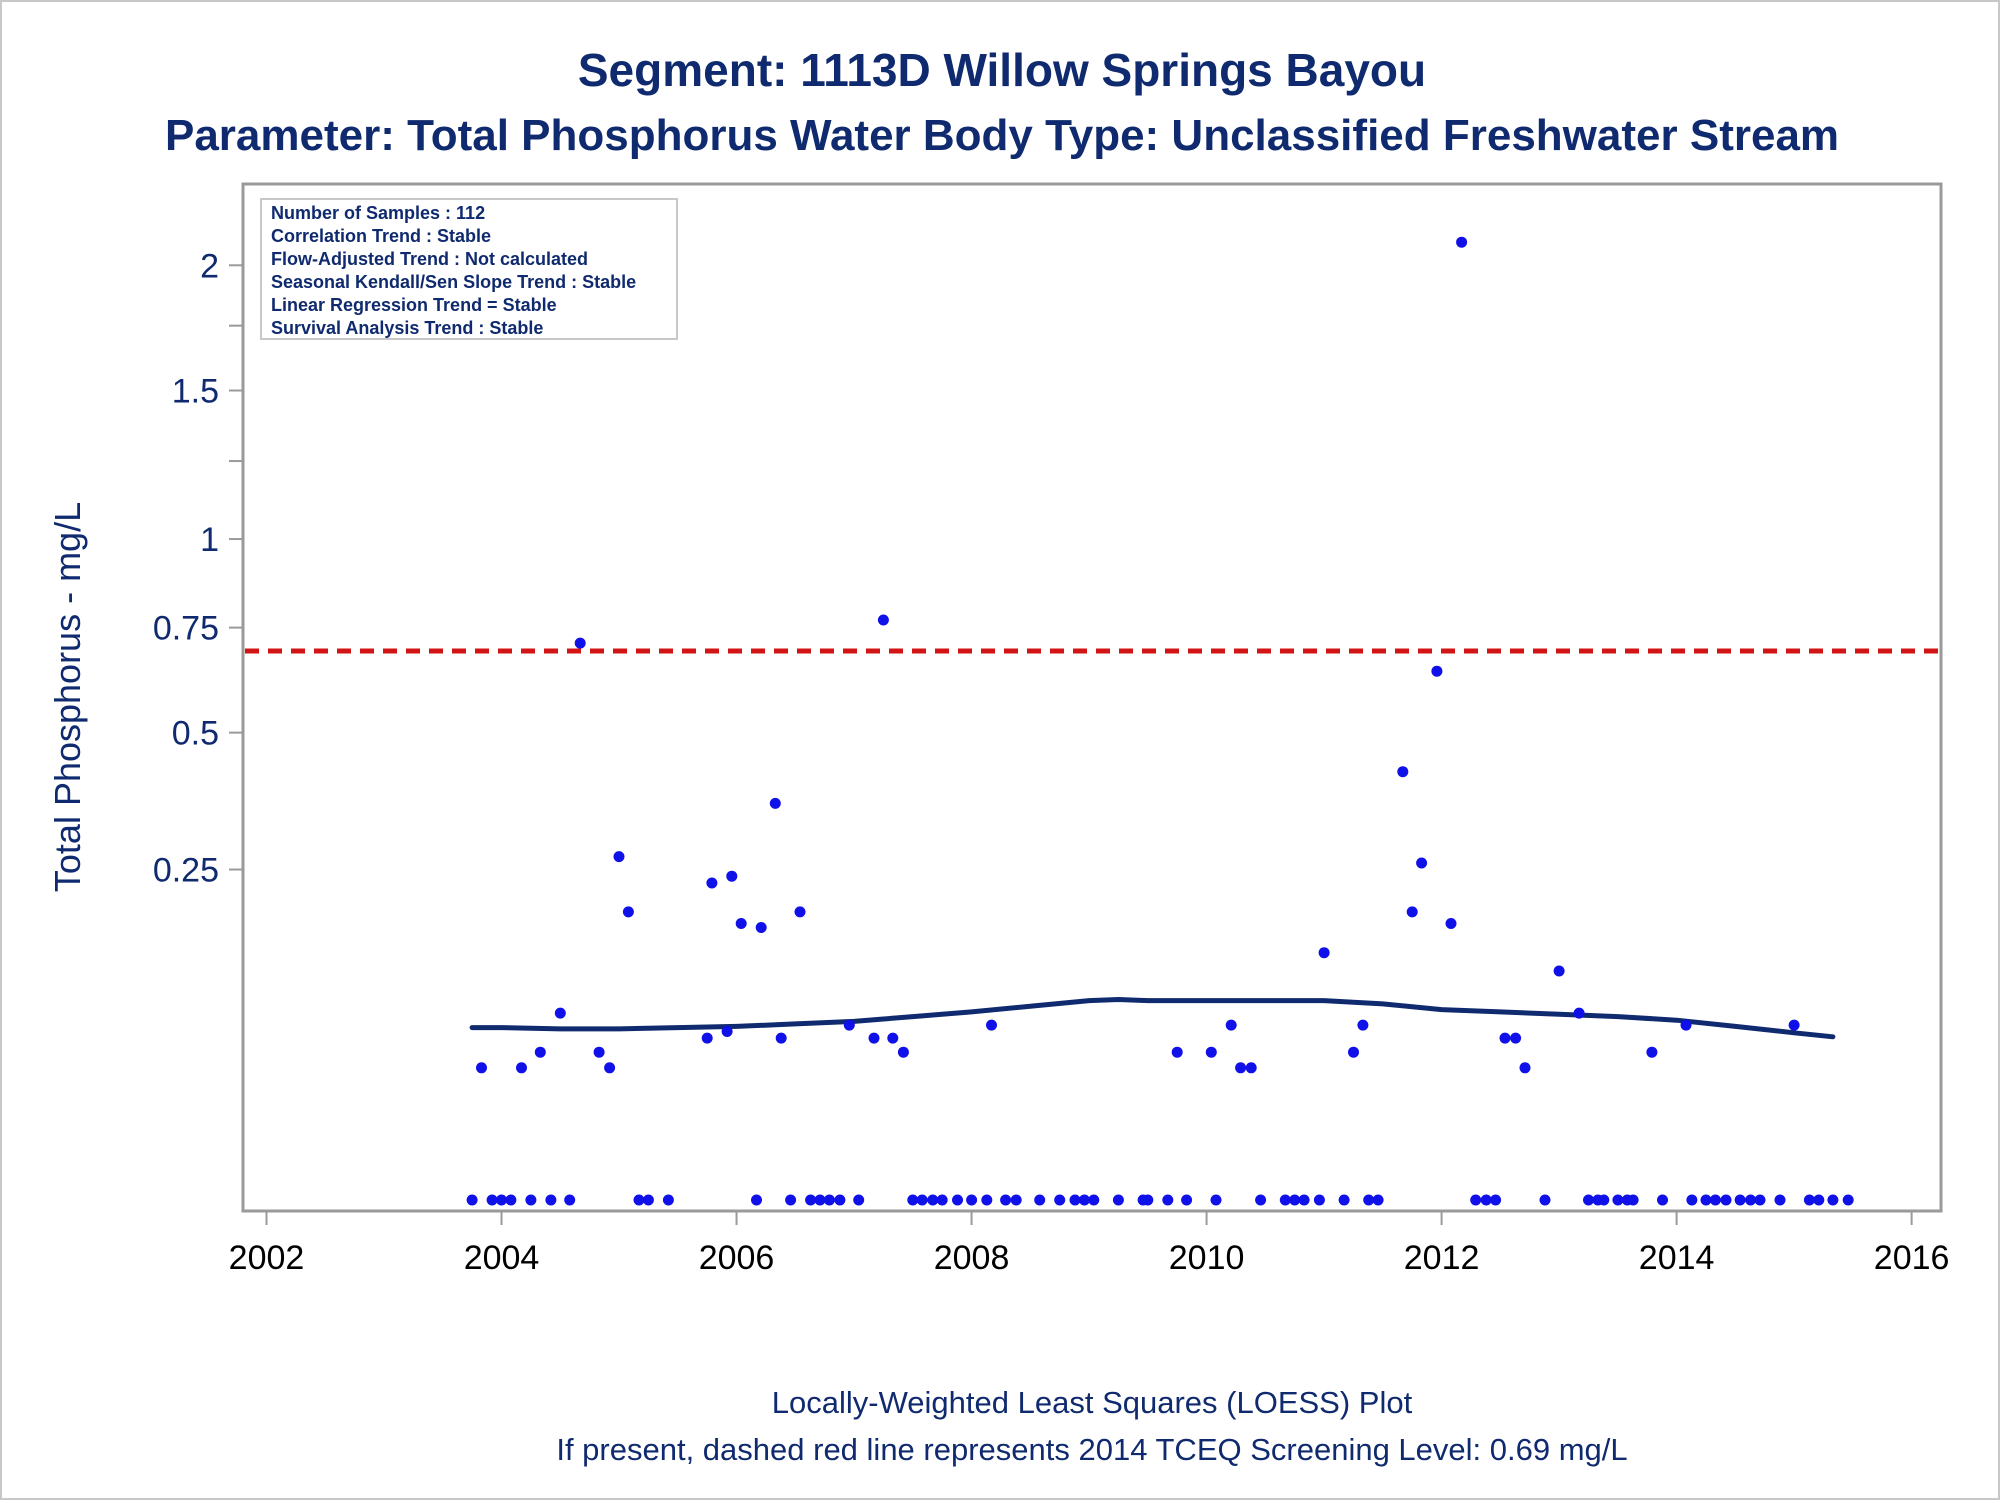  Describe the element at coordinates (195, 734) in the screenshot. I see `y-tick-label: 0.5` at that location.